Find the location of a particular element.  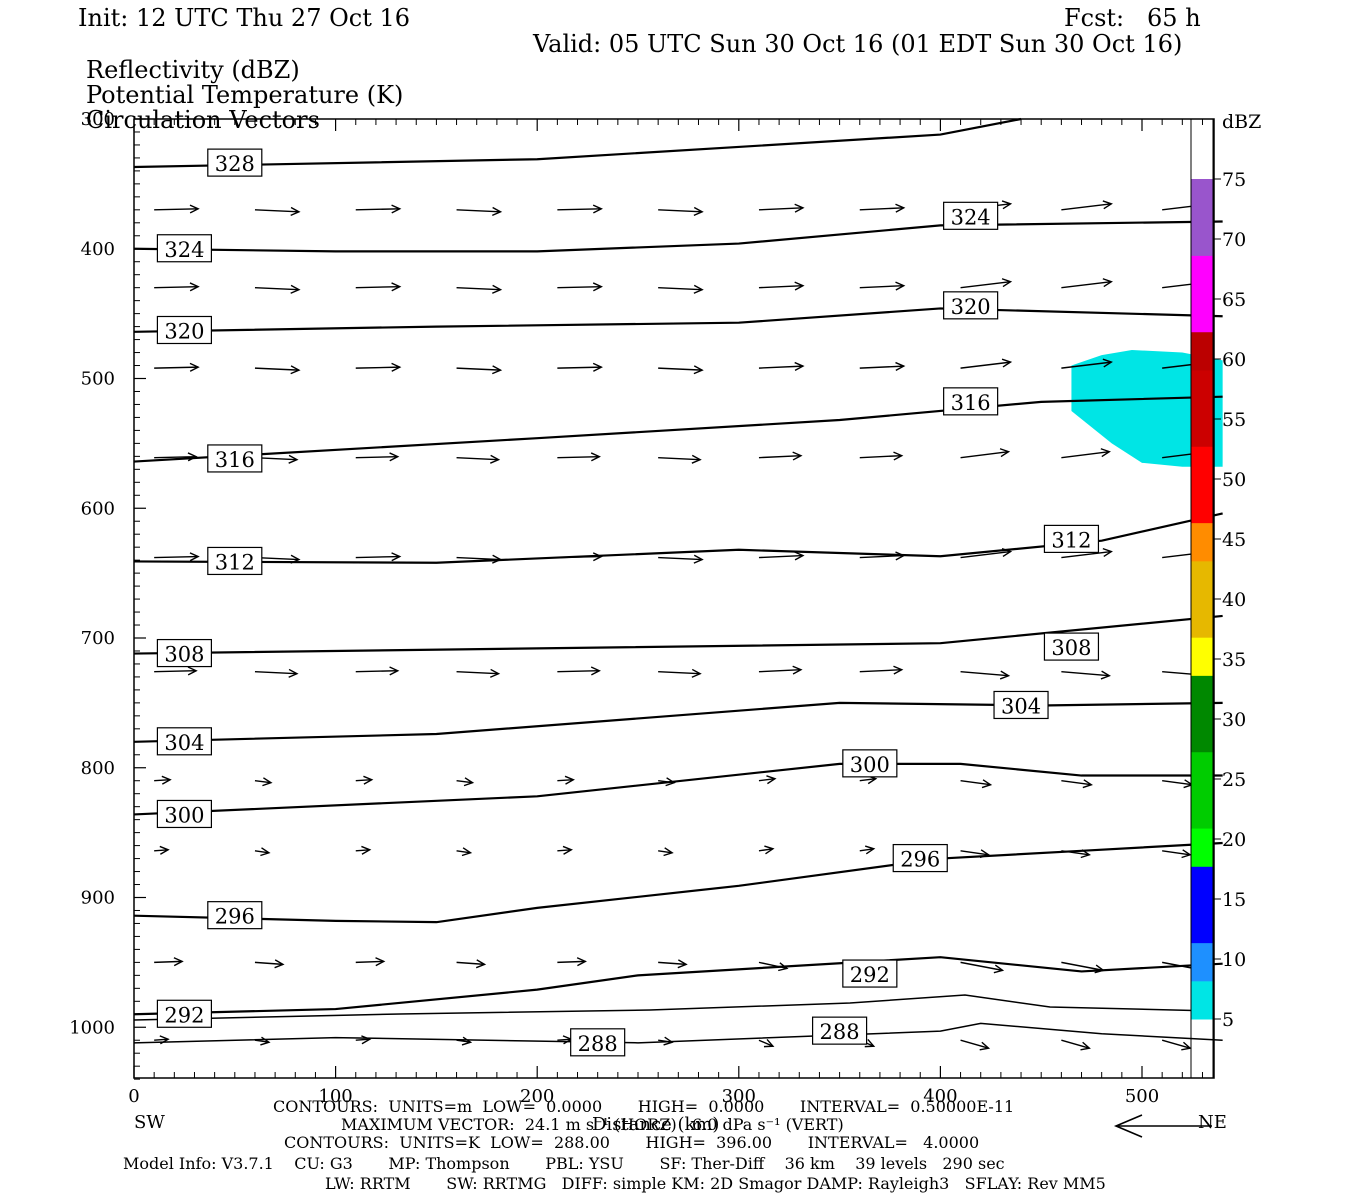

contour-label-text: 308 is located at coordinates (1071, 648).